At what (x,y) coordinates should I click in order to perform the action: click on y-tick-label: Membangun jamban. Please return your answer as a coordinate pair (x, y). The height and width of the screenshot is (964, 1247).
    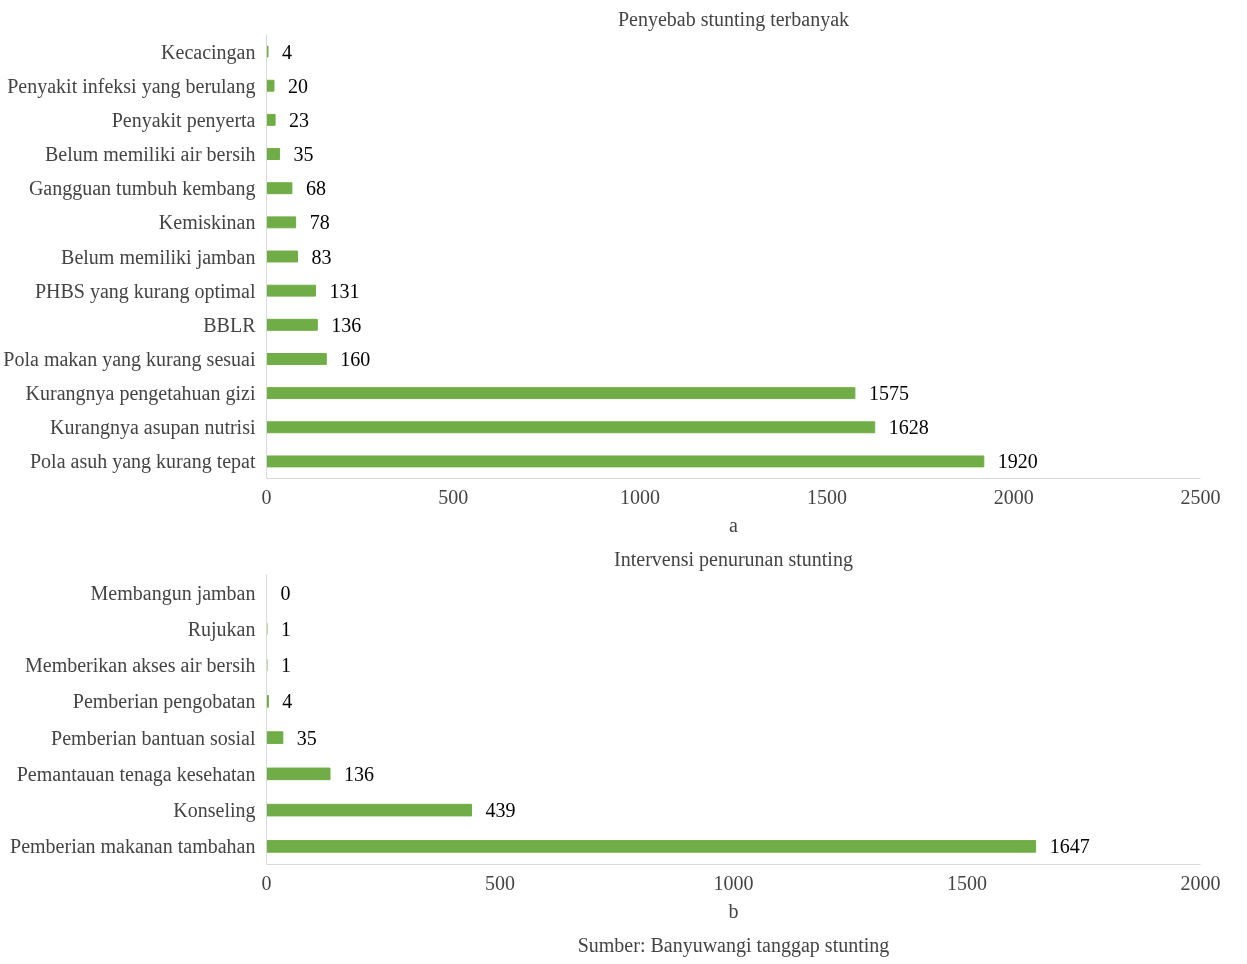
    Looking at the image, I should click on (173, 593).